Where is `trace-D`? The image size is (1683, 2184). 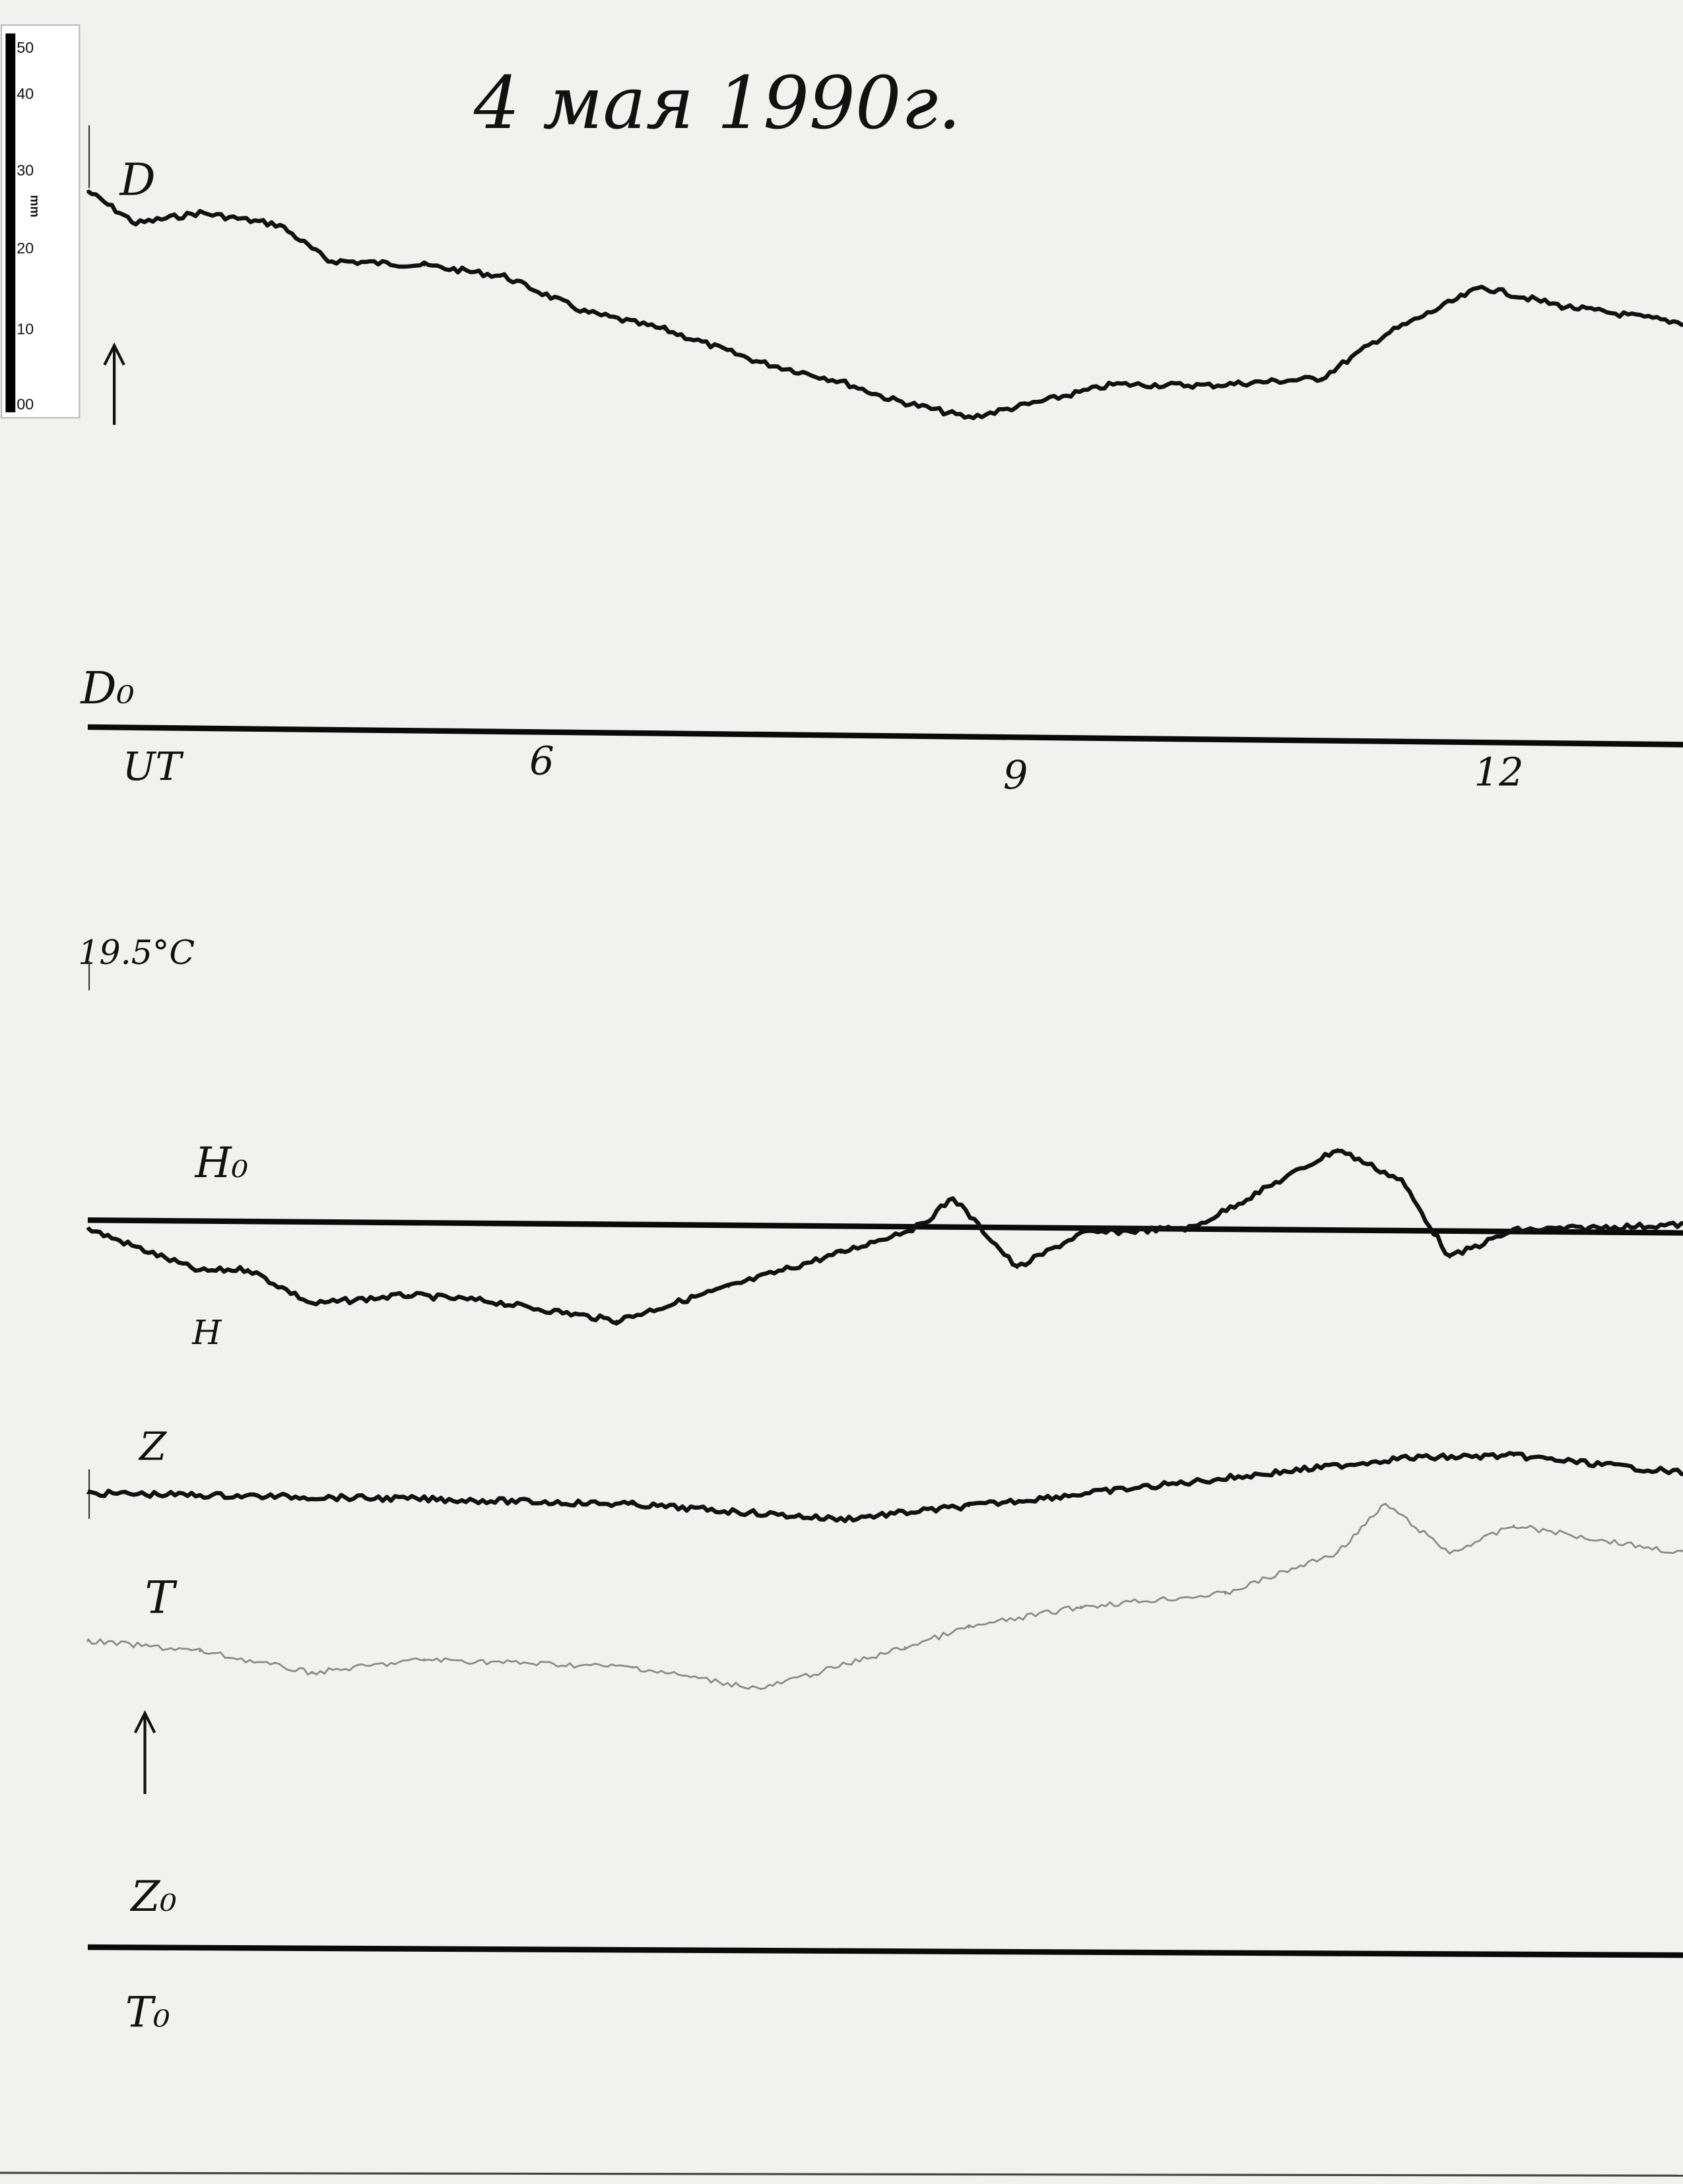
trace-D is located at coordinates (885, 304).